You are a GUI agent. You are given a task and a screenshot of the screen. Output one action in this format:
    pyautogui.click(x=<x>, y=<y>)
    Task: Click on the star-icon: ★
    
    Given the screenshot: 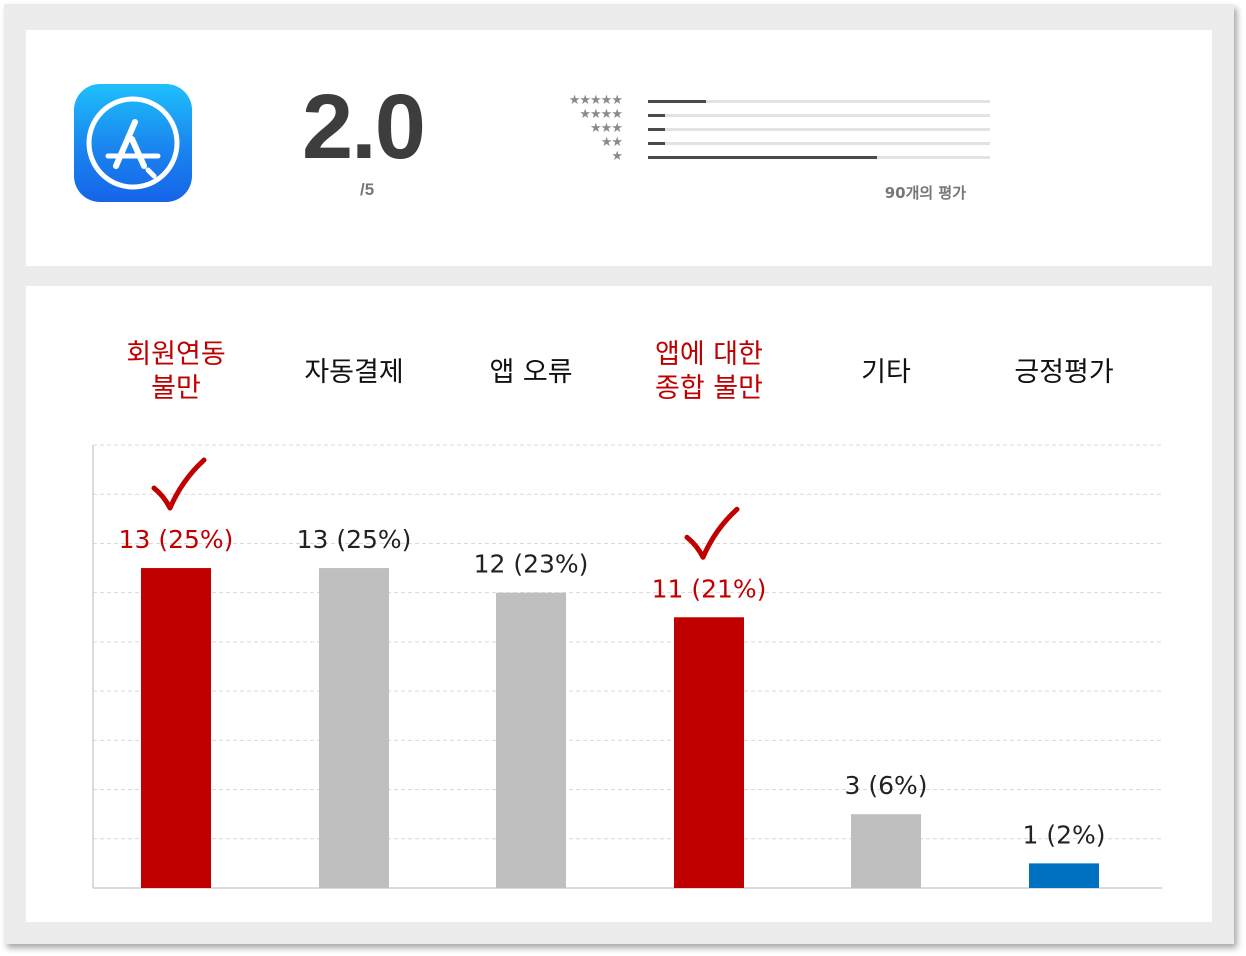 What is the action you would take?
    pyautogui.click(x=617, y=156)
    